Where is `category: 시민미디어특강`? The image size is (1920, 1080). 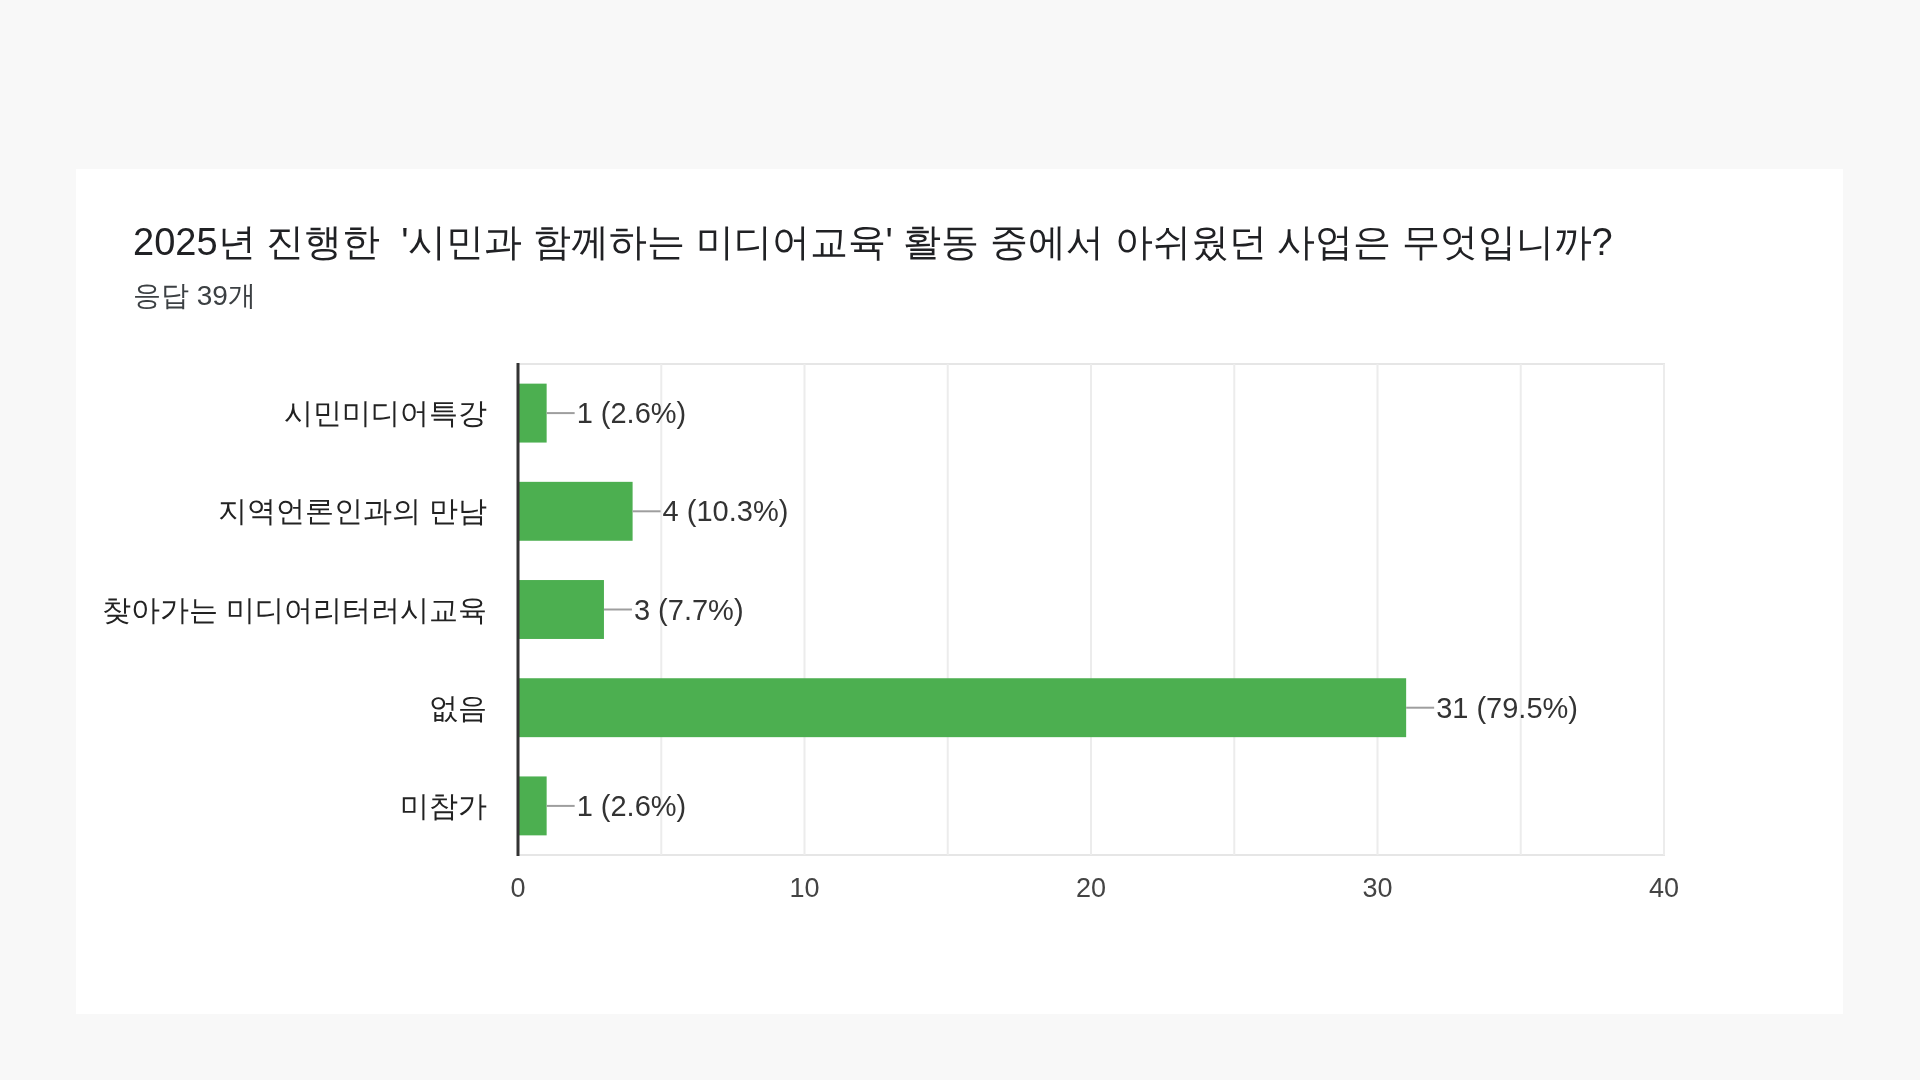 category: 시민미디어특강 is located at coordinates (385, 413).